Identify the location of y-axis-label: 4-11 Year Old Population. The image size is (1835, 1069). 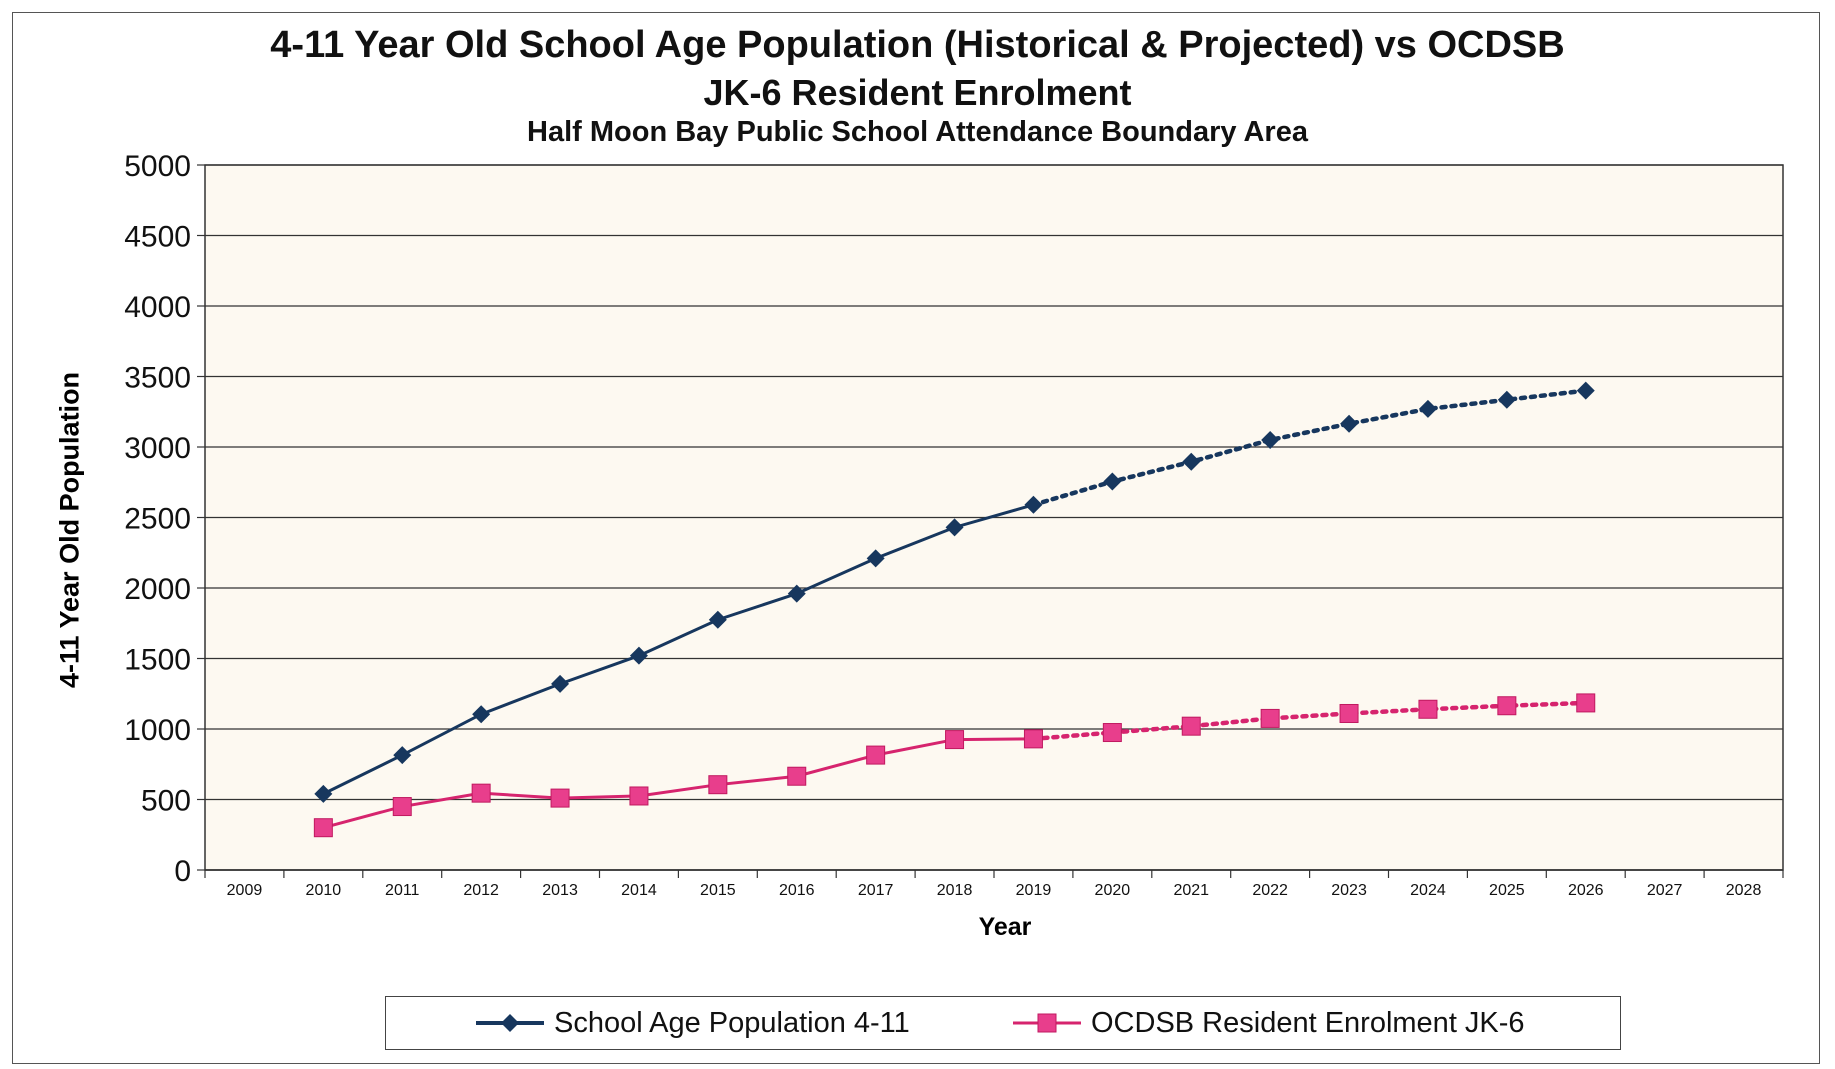
(69, 530).